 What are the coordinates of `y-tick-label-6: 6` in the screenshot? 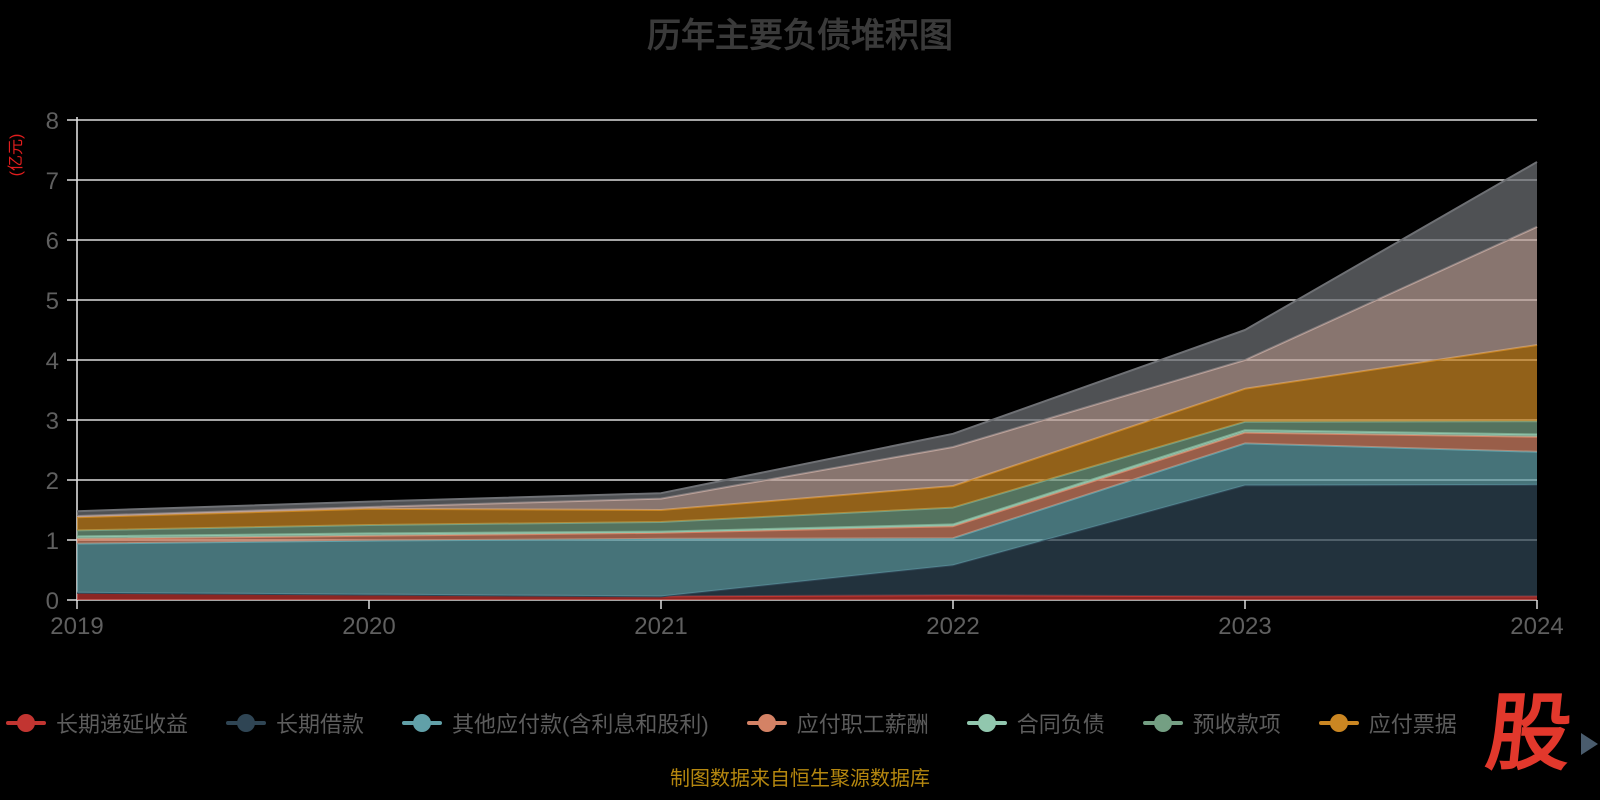 It's located at (52, 241).